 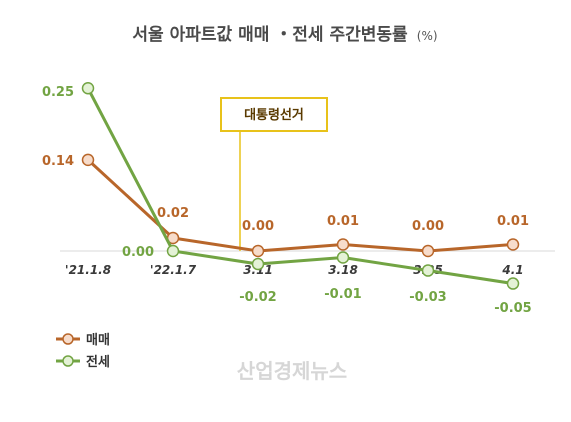 What do you see at coordinates (257, 297) in the screenshot?
I see `data-label: -0.02` at bounding box center [257, 297].